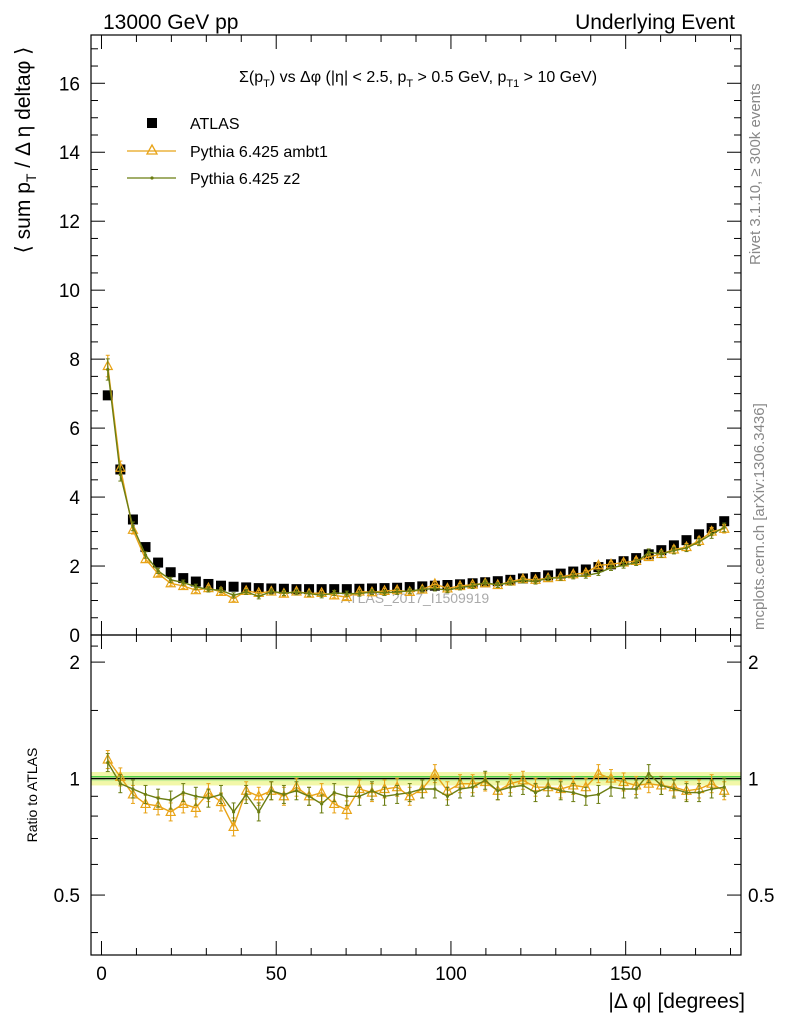 The height and width of the screenshot is (1024, 786). I want to click on mcplots-label: mcplots.cern.ch [arXiv:1306.3436], so click(759, 516).